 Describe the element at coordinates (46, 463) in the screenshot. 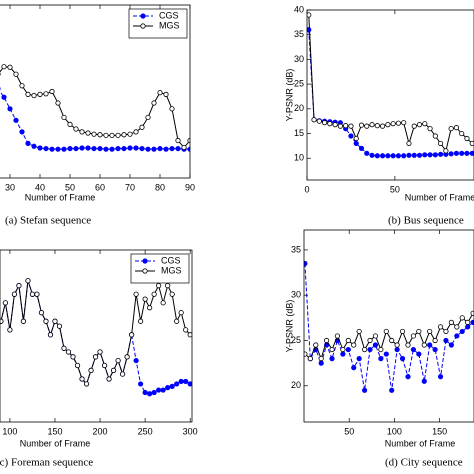

I see `caption: (c) Foreman sequence` at that location.